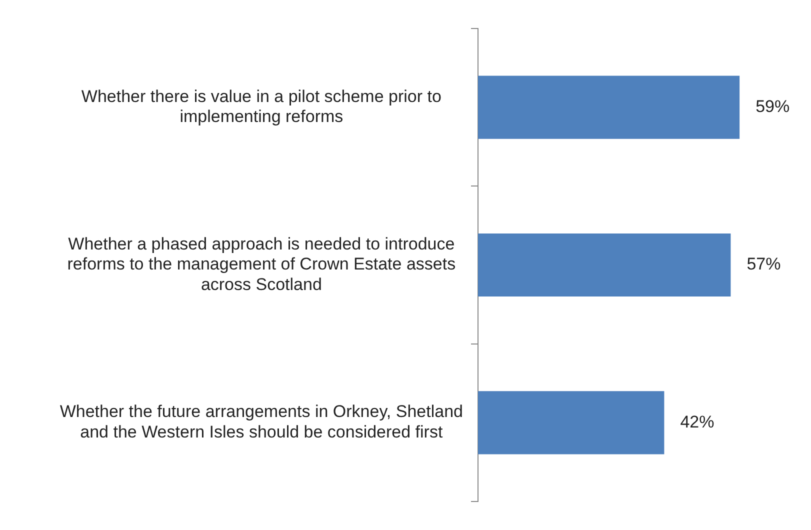 The height and width of the screenshot is (530, 811). I want to click on data-label: 59%, so click(773, 106).